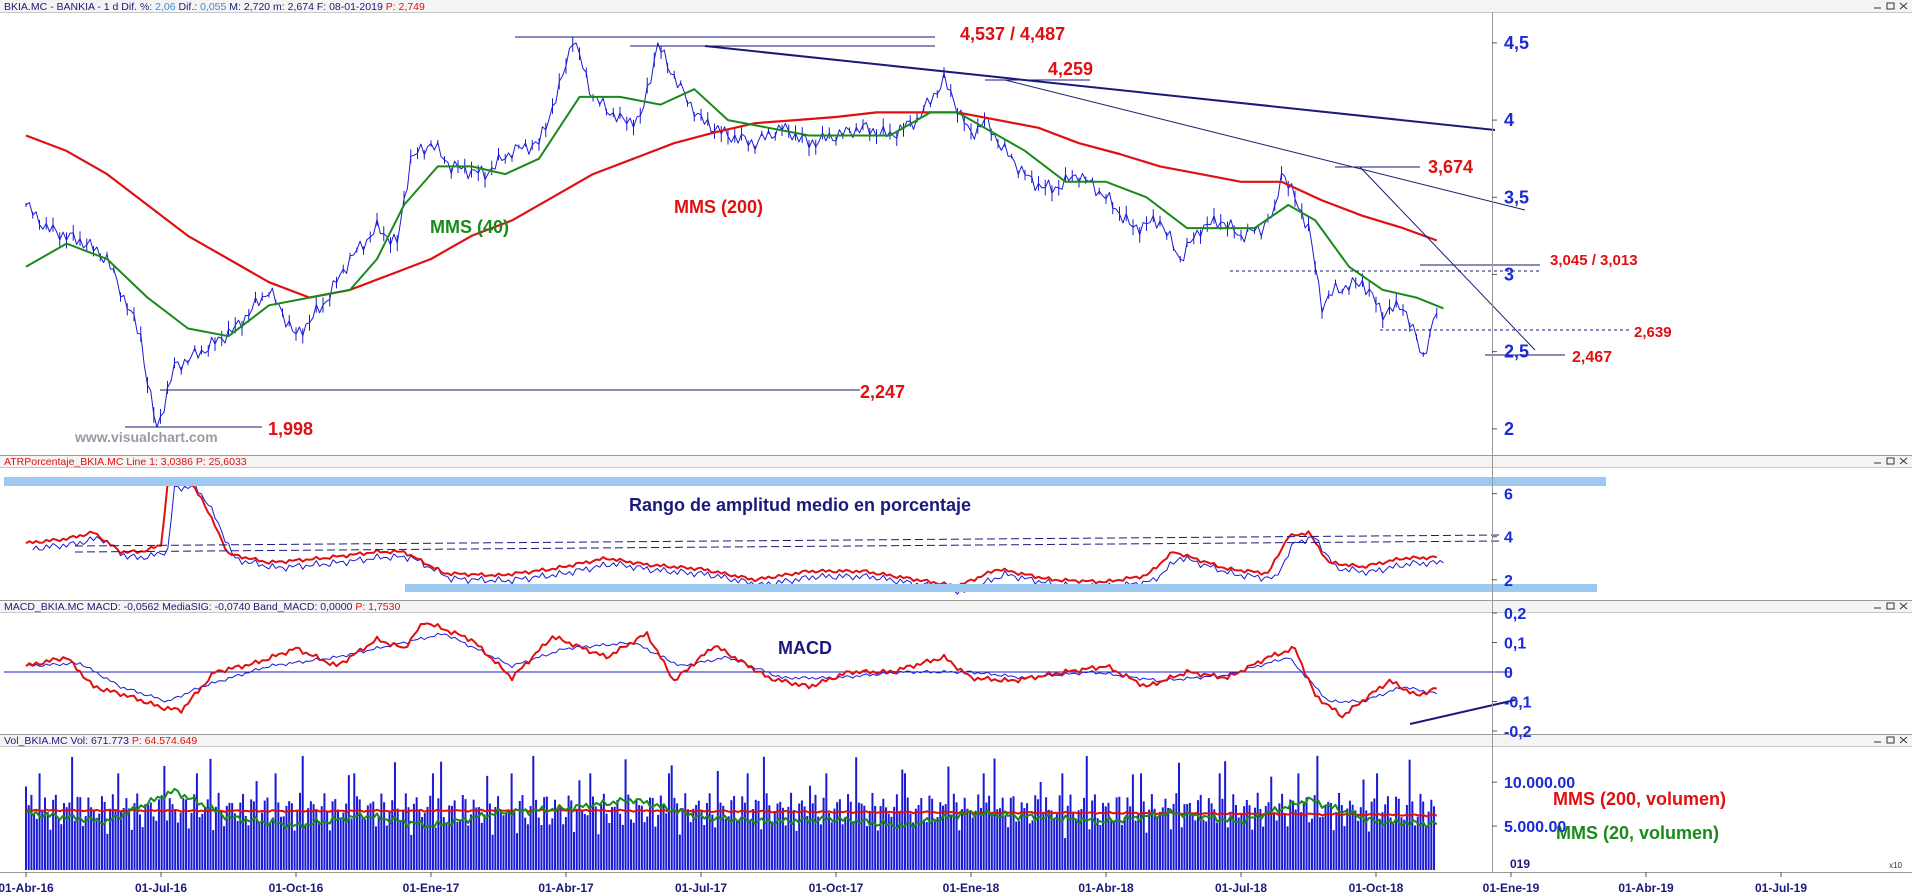 The width and height of the screenshot is (1912, 892). What do you see at coordinates (1518, 703) in the screenshot?
I see `y-tick-label: -0,1` at bounding box center [1518, 703].